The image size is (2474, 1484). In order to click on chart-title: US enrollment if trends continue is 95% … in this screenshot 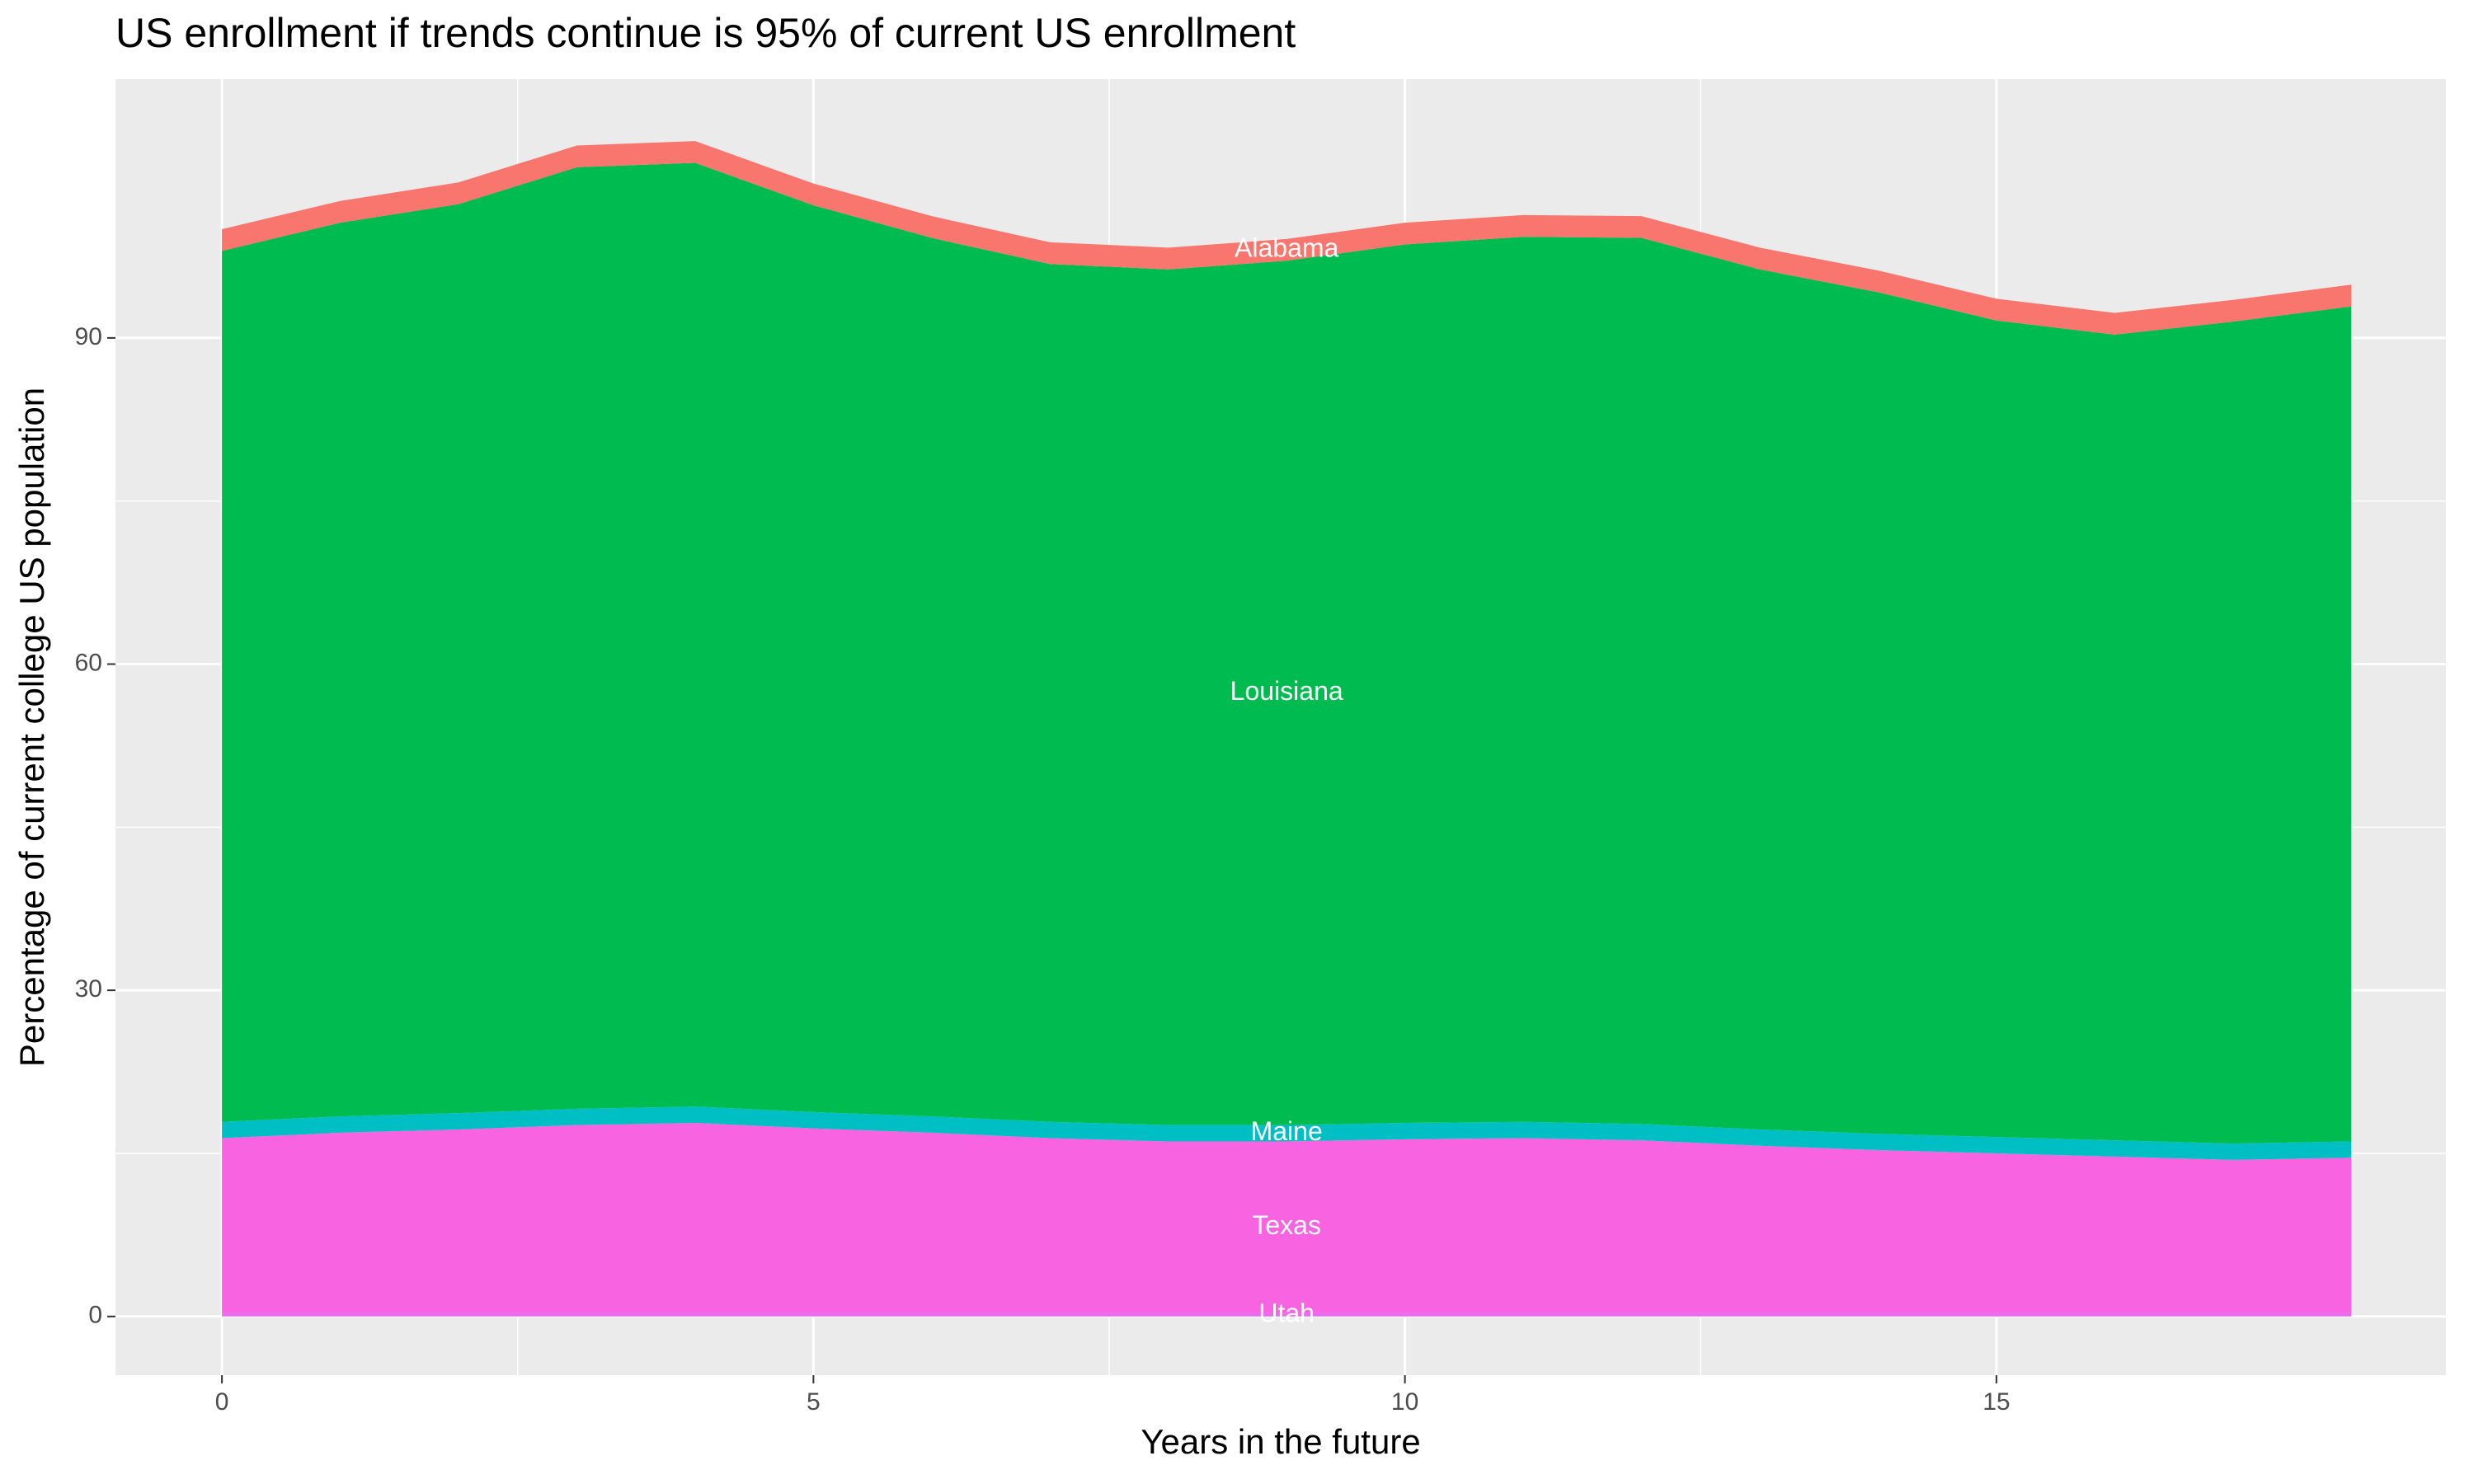, I will do `click(705, 33)`.